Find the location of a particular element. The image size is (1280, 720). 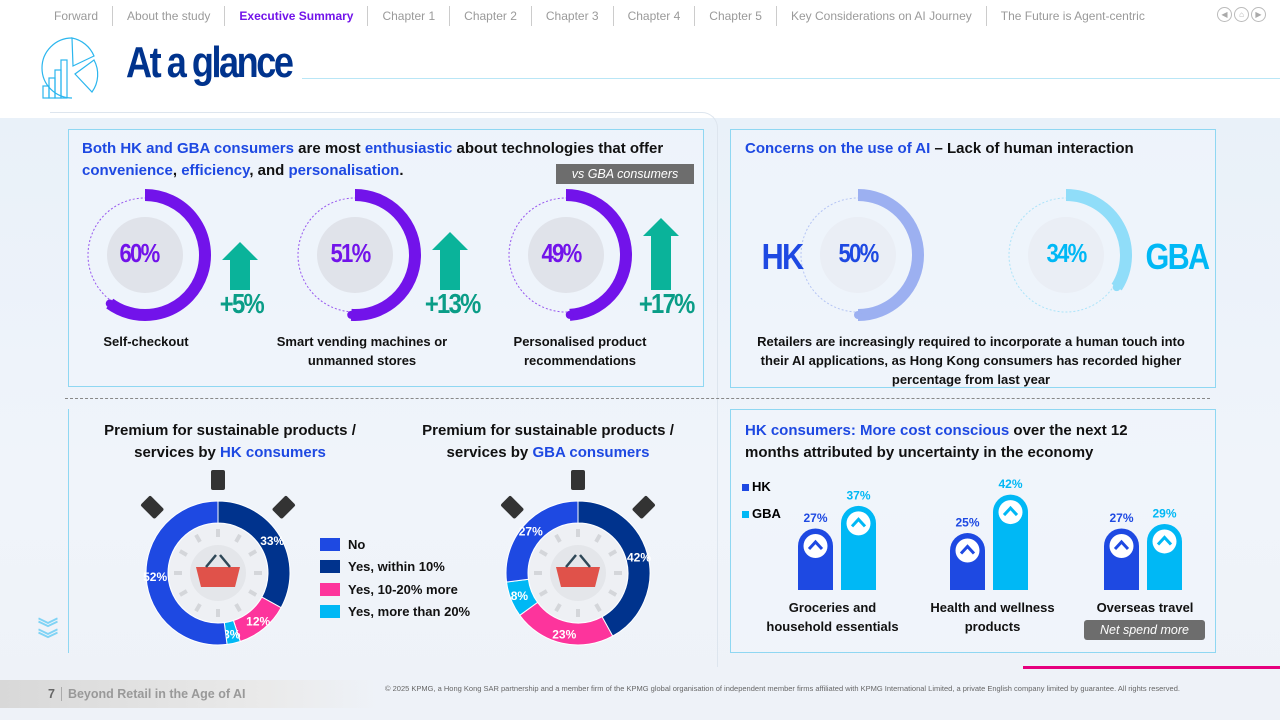

self-checkout-change: +5% is located at coordinates (242, 303).